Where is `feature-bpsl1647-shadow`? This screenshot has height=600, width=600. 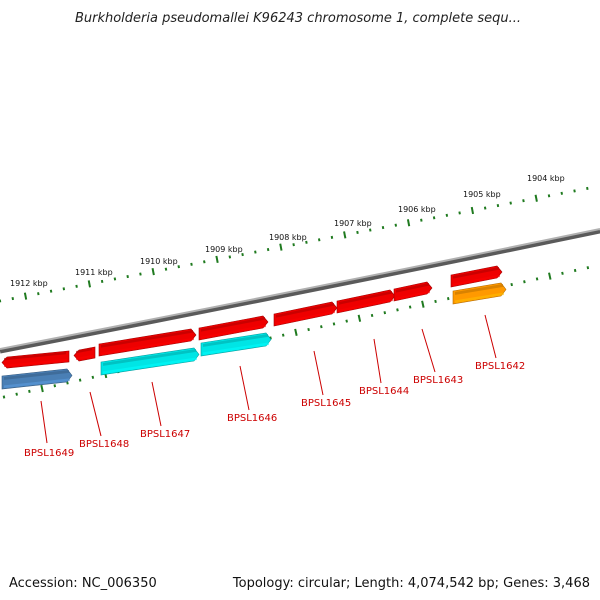 feature-bpsl1647-shadow is located at coordinates (149, 357).